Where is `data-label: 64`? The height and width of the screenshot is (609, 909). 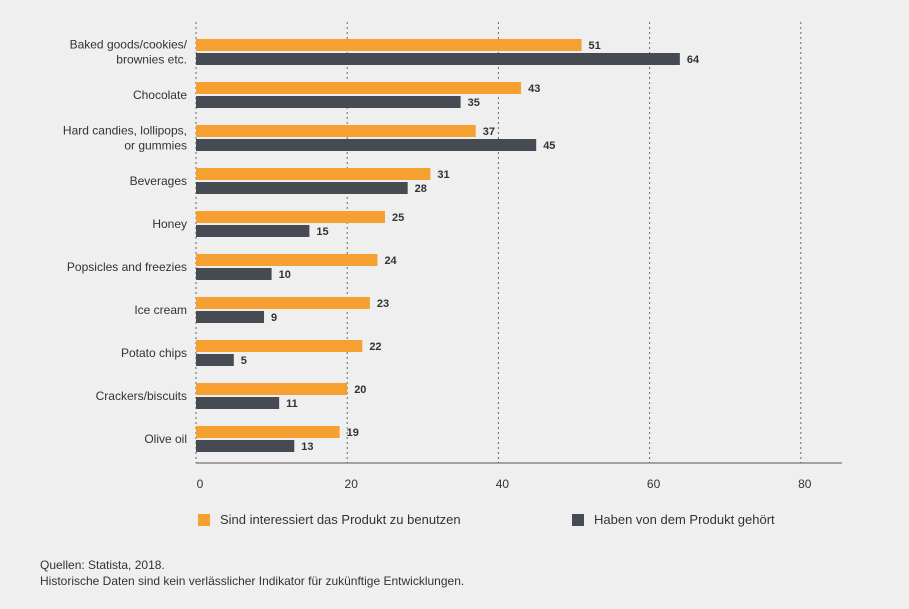
data-label: 64 is located at coordinates (693, 60).